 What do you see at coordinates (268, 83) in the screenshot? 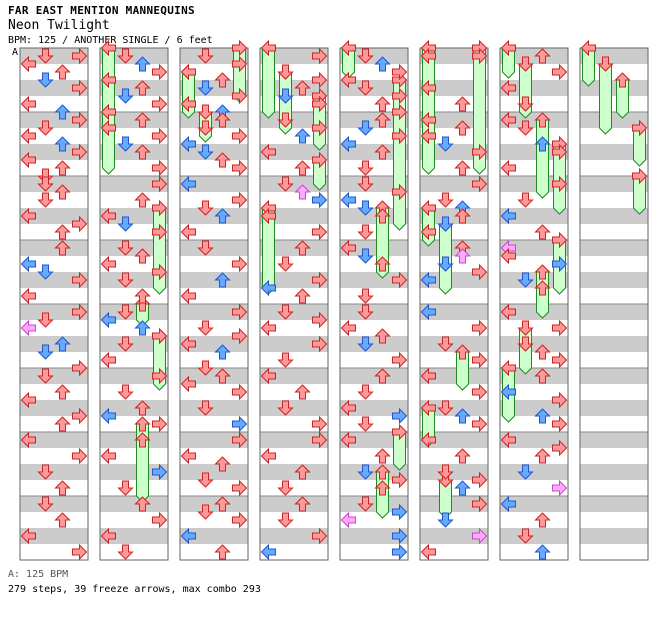
I see `freeze-arrow` at bounding box center [268, 83].